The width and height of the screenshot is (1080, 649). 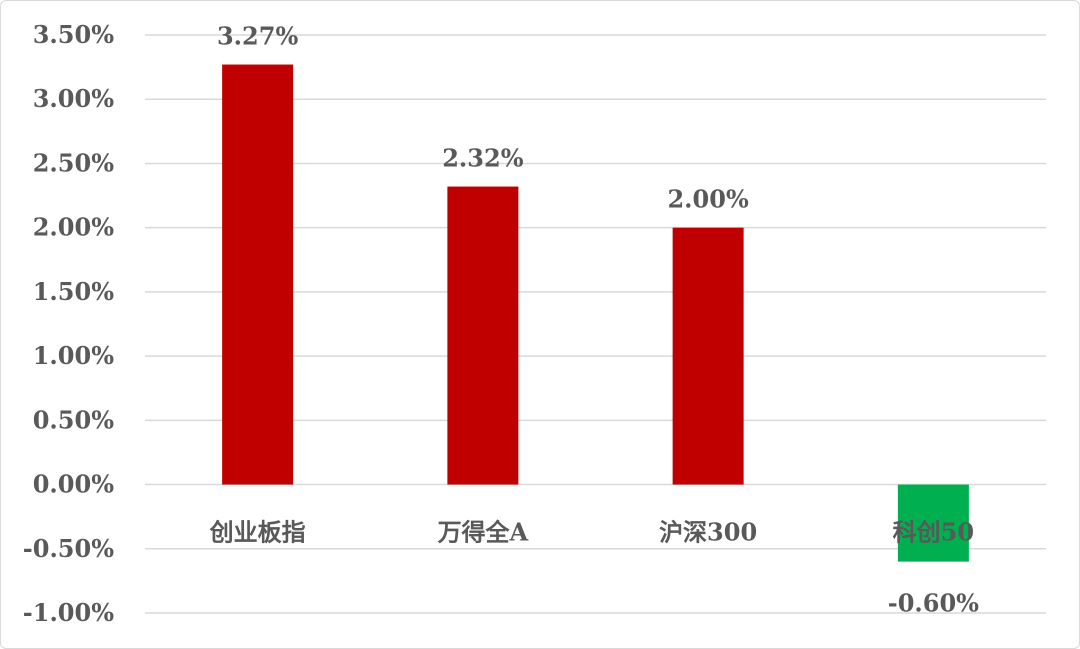 I want to click on y-tick-label: 2.50%, so click(x=73, y=162).